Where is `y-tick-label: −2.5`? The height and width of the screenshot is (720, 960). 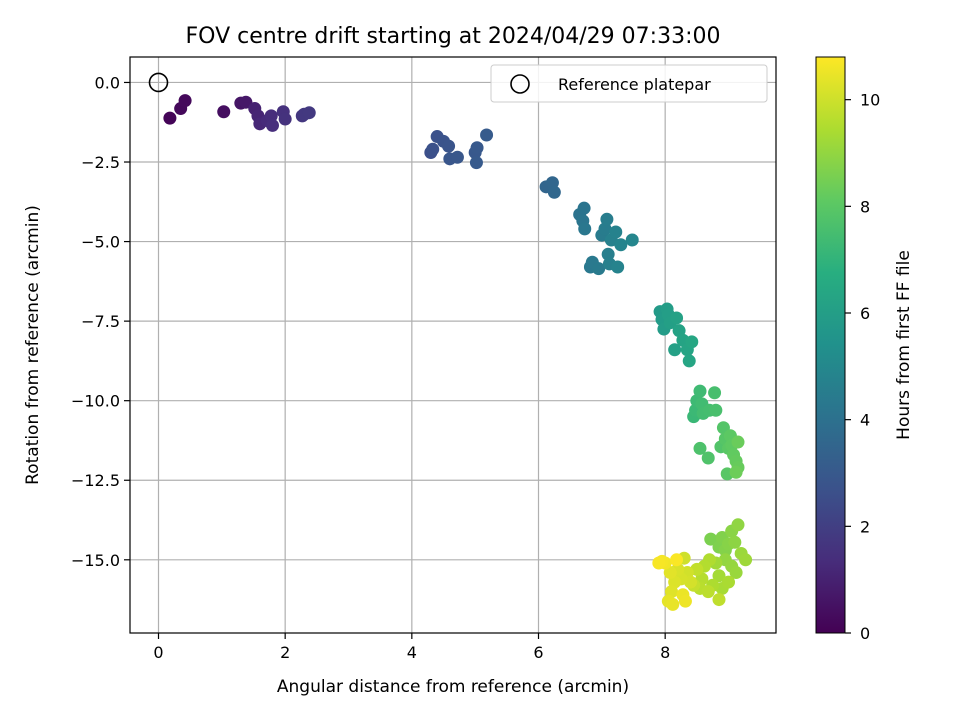 y-tick-label: −2.5 is located at coordinates (100, 162).